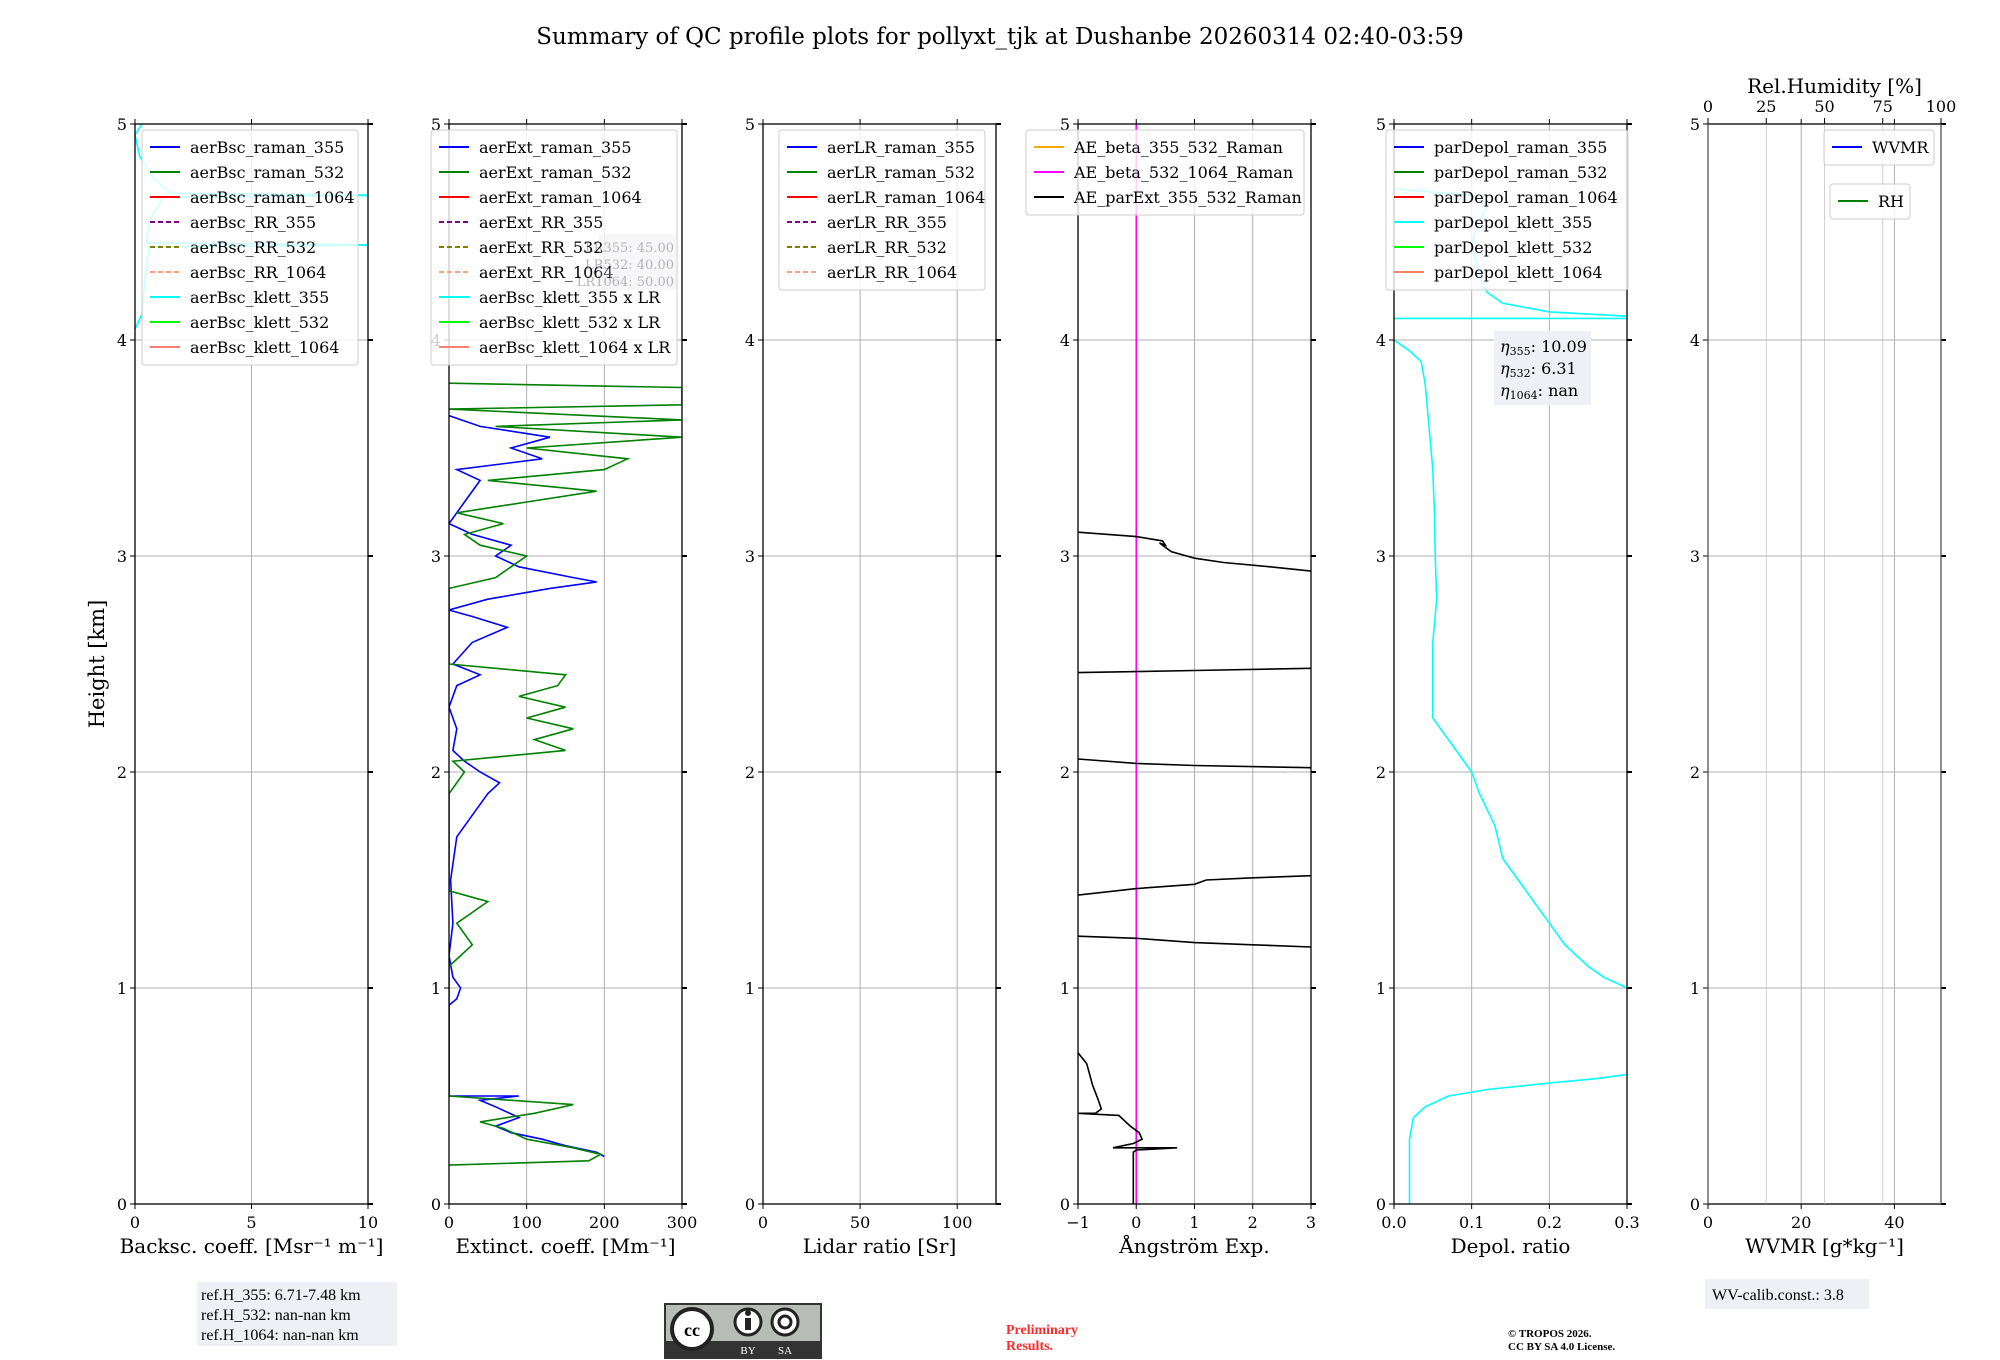 This screenshot has height=1360, width=2000. Describe the element at coordinates (743, 1331) in the screenshot. I see `cc-by-sa-license-badge: cc BY SA` at that location.